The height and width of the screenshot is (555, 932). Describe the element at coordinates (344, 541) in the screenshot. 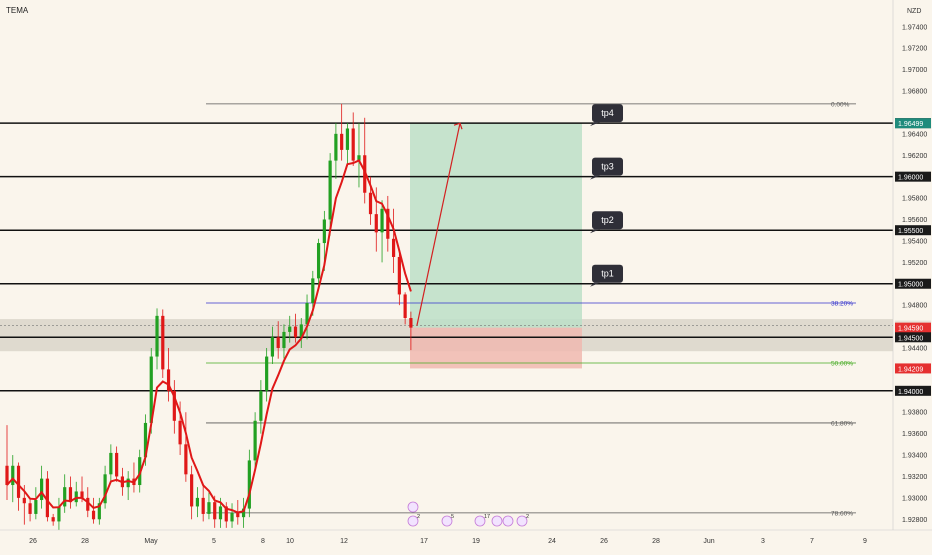

I see `time-tick-label: 12` at that location.